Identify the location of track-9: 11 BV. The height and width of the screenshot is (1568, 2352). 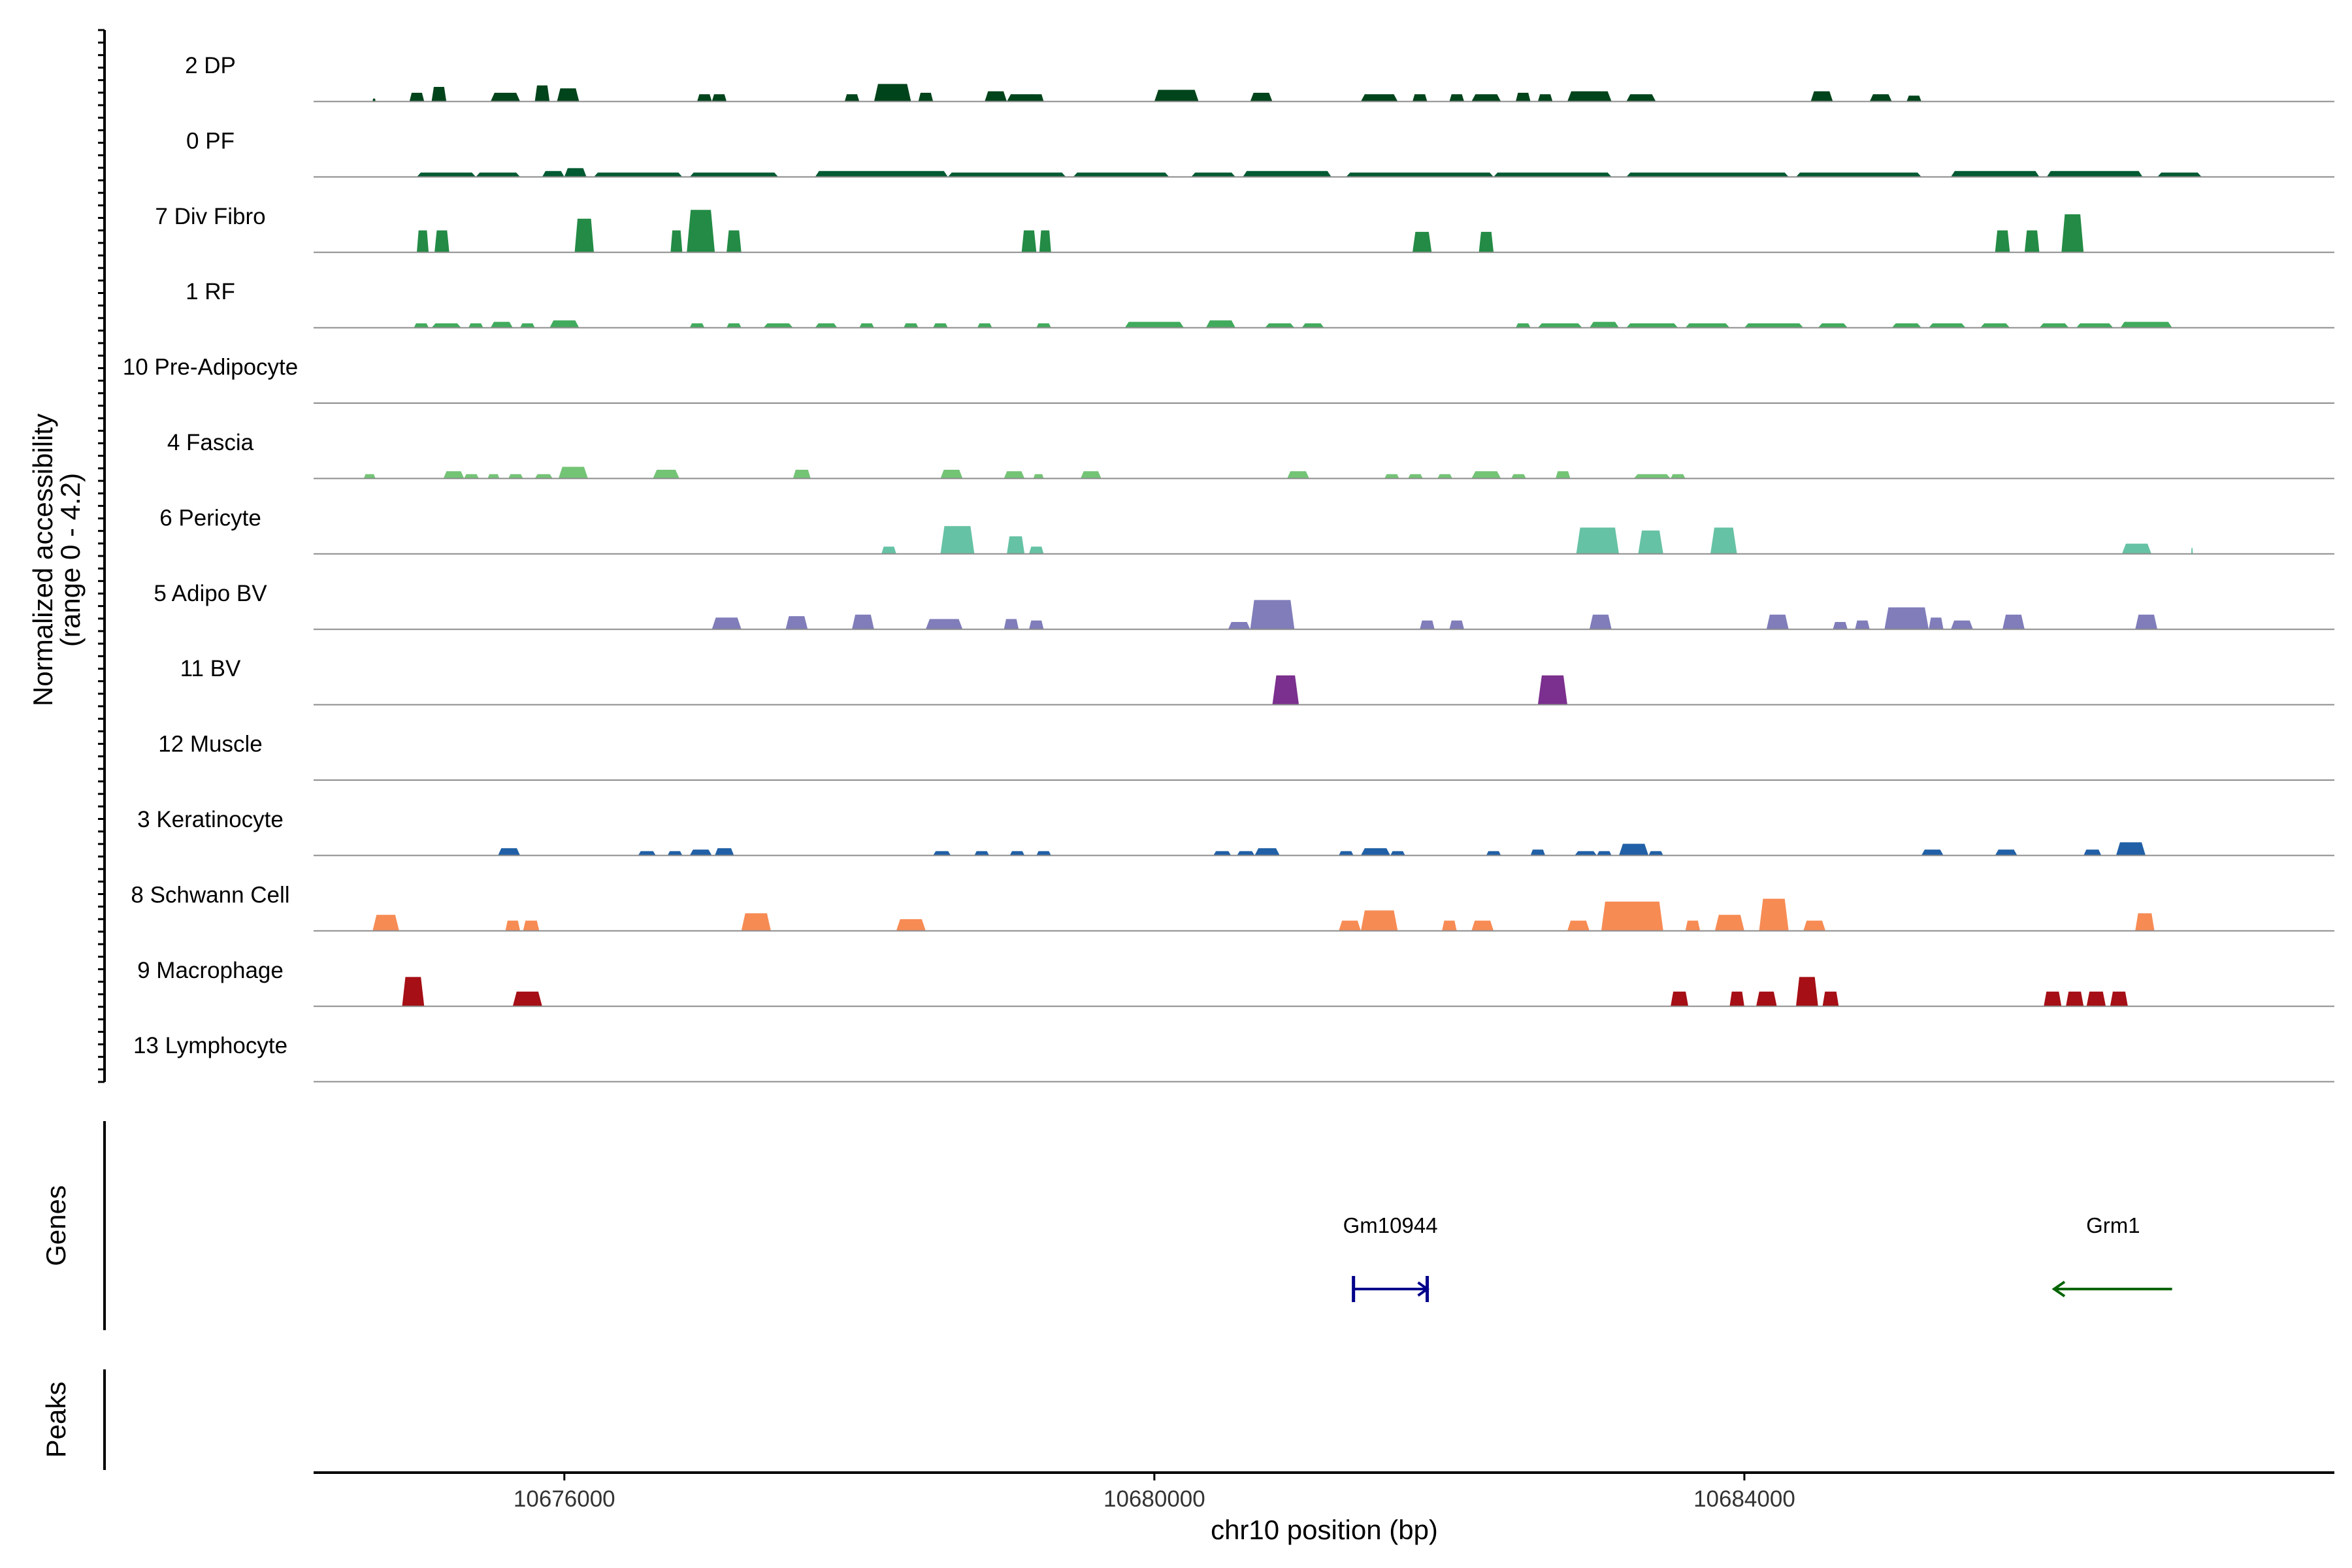
(1257, 681).